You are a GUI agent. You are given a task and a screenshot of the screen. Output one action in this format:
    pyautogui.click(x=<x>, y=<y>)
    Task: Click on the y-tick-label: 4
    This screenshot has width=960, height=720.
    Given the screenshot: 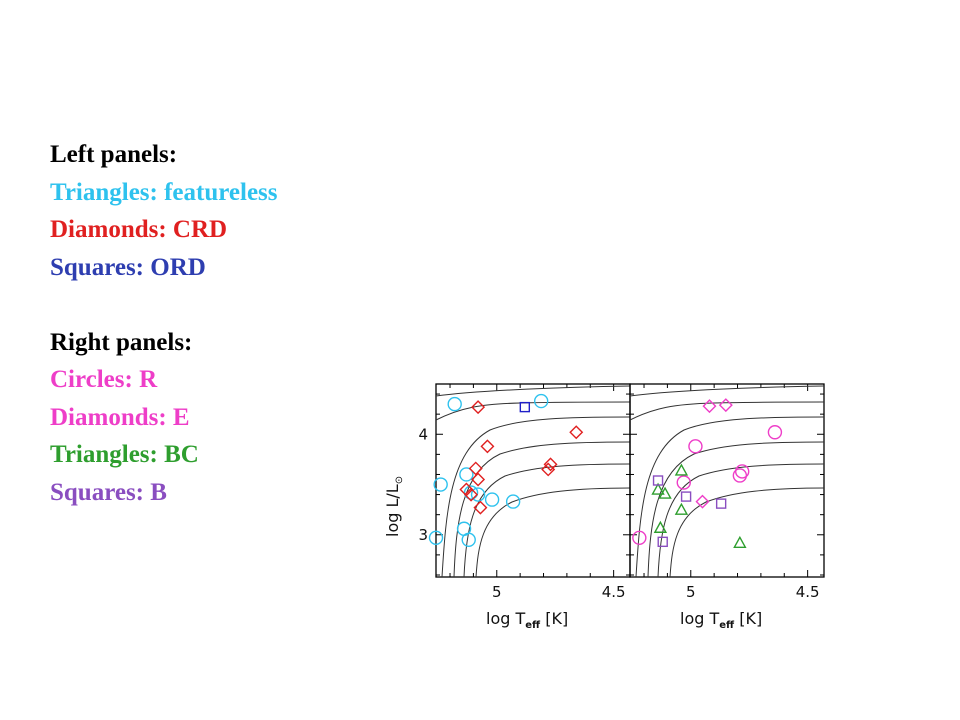 What is the action you would take?
    pyautogui.click(x=423, y=434)
    